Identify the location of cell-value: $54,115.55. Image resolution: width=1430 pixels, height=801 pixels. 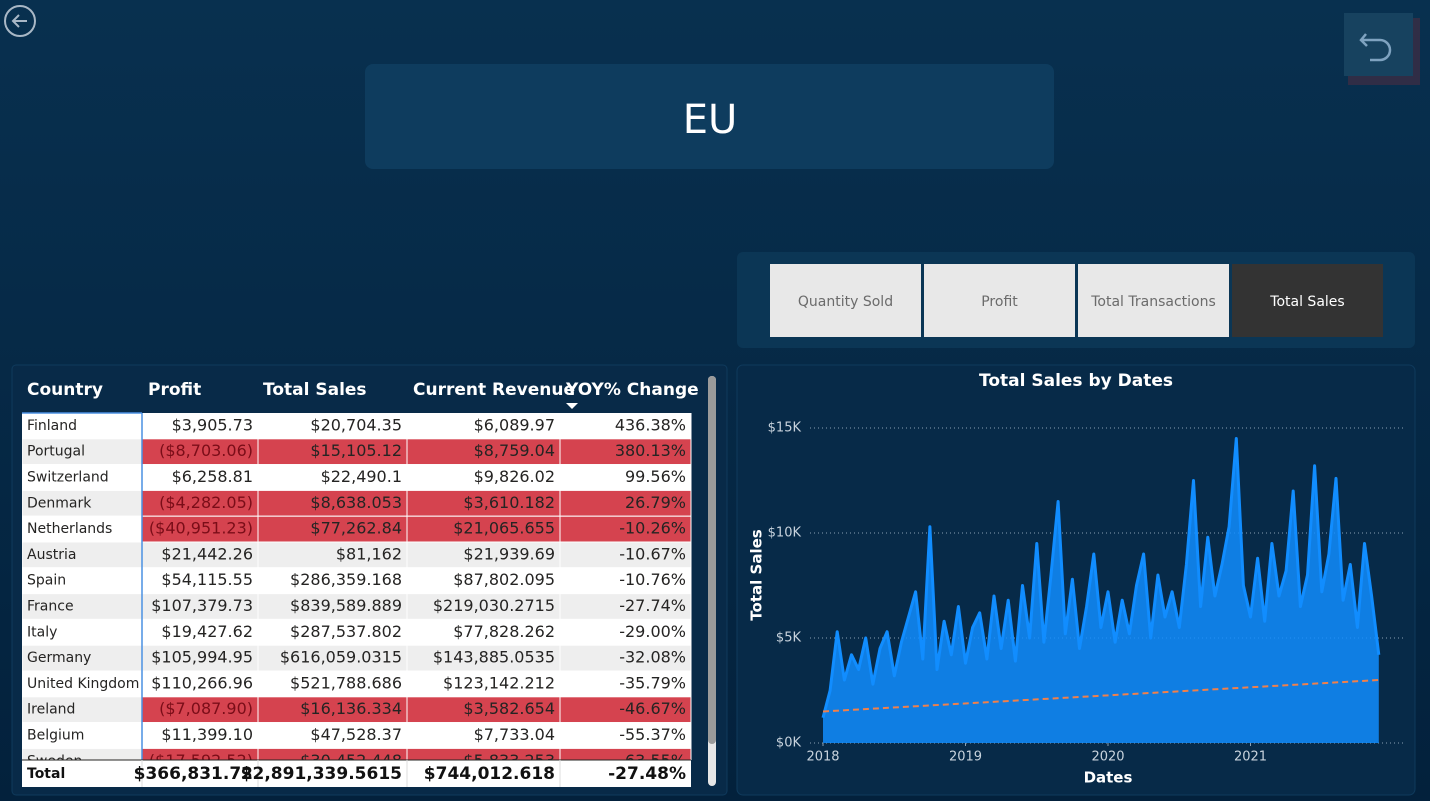
(207, 579).